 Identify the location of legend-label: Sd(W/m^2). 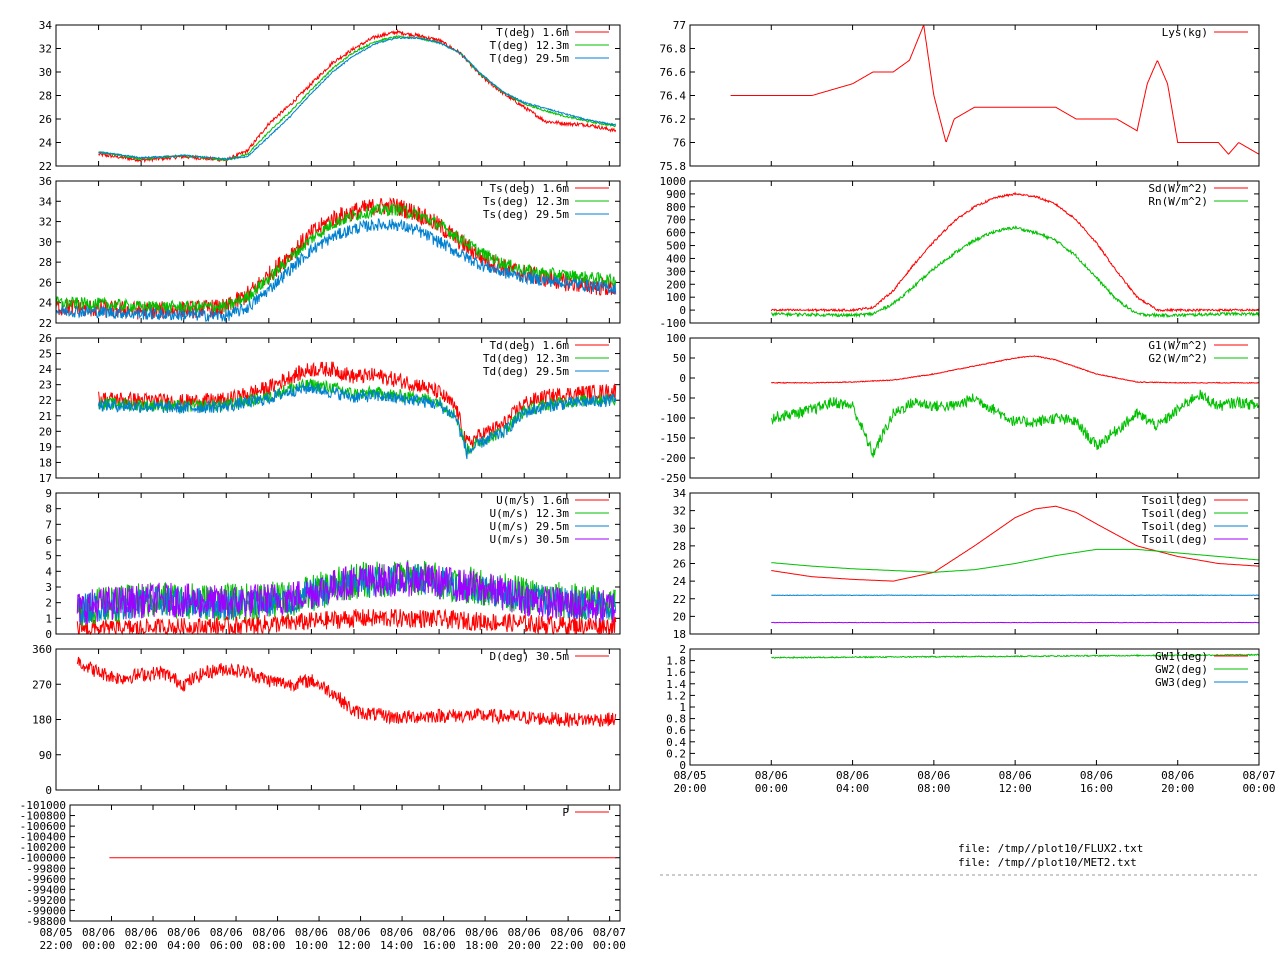
(1178, 188).